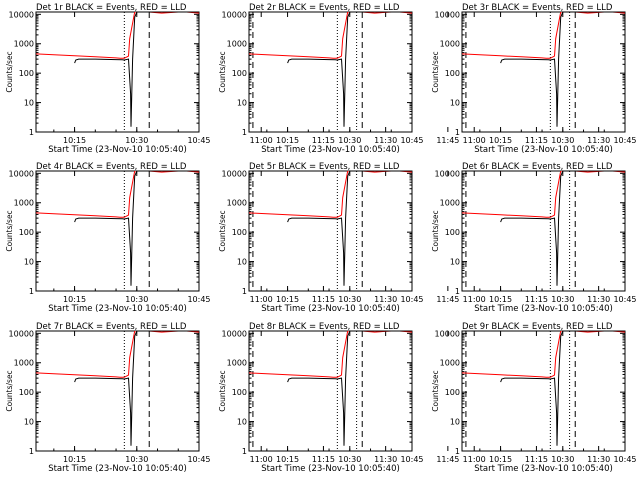 This screenshot has width=640, height=480. I want to click on x-tick-label: 11:45, so click(447, 459).